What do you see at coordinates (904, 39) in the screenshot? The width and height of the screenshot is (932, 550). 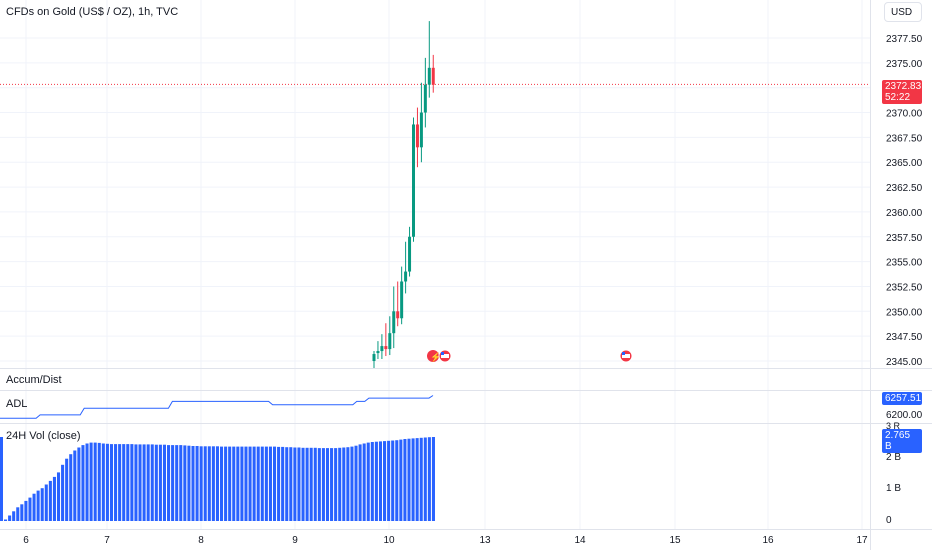 I see `price-tick-label: 2377.50` at bounding box center [904, 39].